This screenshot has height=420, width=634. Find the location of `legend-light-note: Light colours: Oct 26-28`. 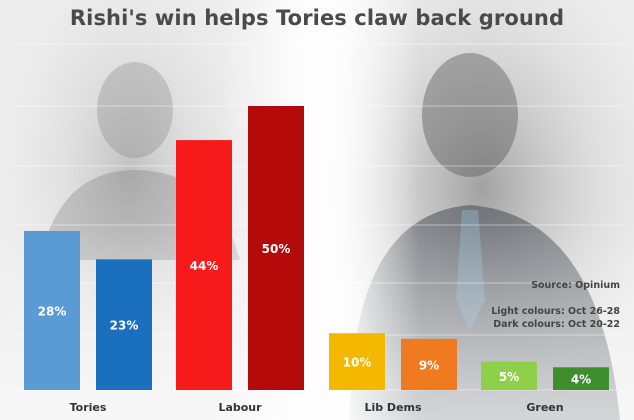

legend-light-note: Light colours: Oct 26-28 is located at coordinates (555, 311).